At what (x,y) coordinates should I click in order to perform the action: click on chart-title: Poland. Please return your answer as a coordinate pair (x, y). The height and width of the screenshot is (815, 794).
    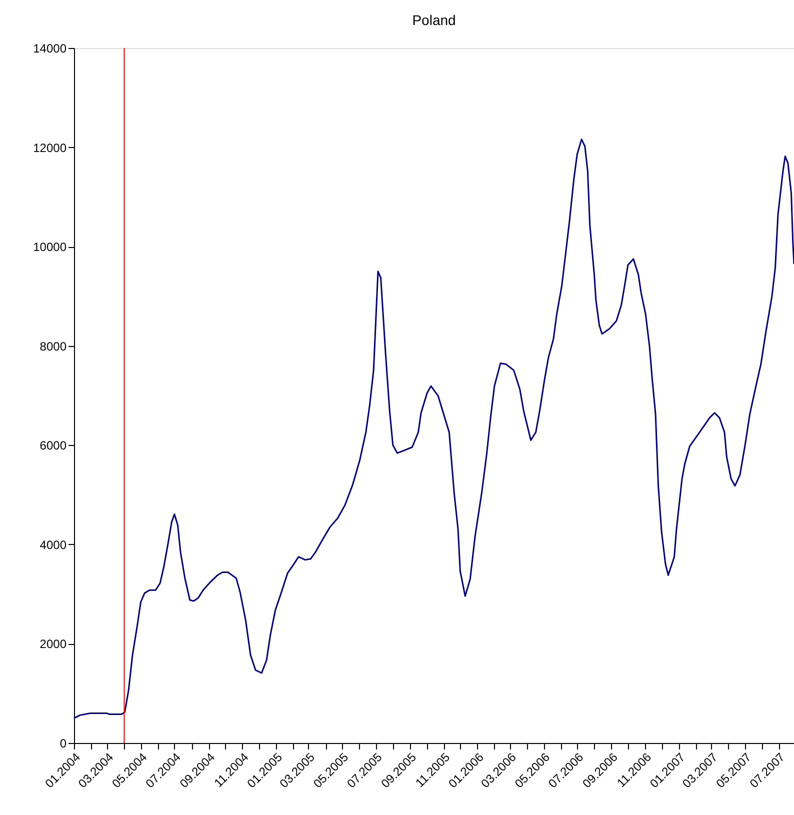
    Looking at the image, I should click on (434, 20).